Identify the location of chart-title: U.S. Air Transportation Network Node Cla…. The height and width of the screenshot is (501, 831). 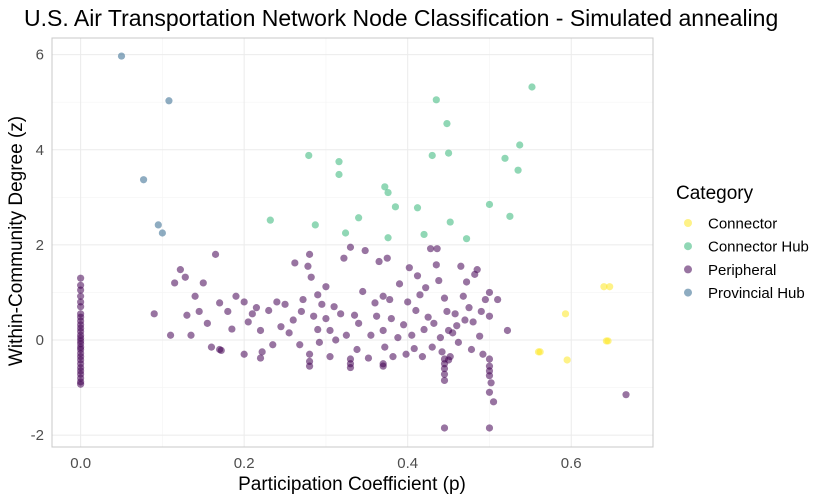
(401, 18).